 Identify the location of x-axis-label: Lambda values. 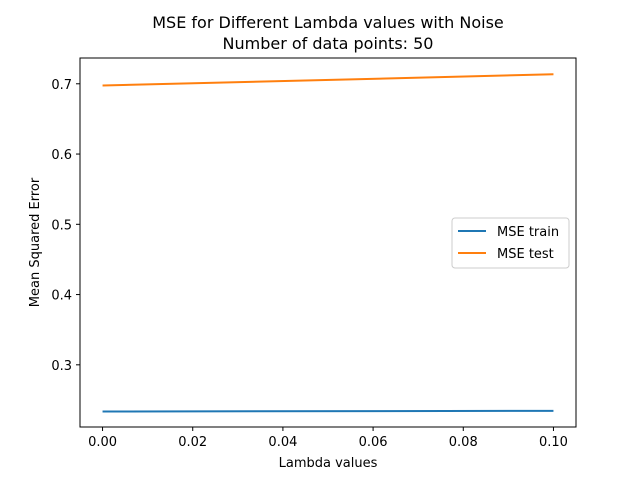
(328, 463).